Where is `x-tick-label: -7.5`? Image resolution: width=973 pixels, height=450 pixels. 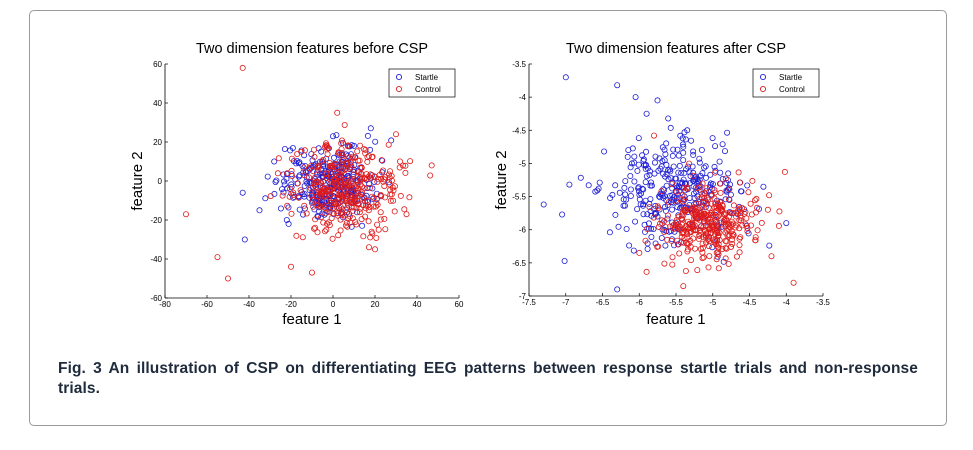
x-tick-label: -7.5 is located at coordinates (529, 302).